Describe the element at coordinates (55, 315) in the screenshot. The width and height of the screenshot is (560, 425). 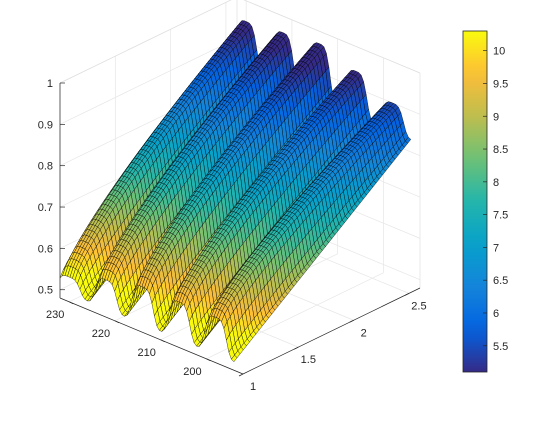
I see `y-tick-label: 230` at that location.